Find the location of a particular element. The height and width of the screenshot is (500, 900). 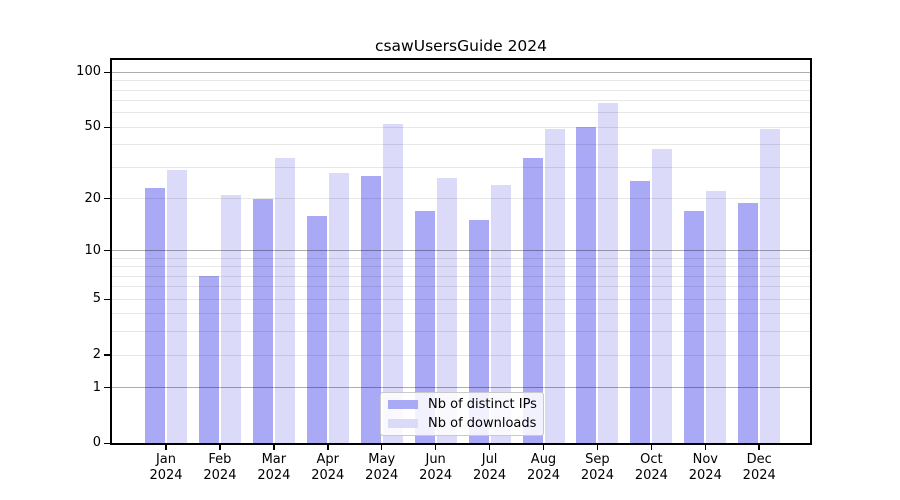

chart-title: csawUsersGuide 2024 is located at coordinates (461, 46).